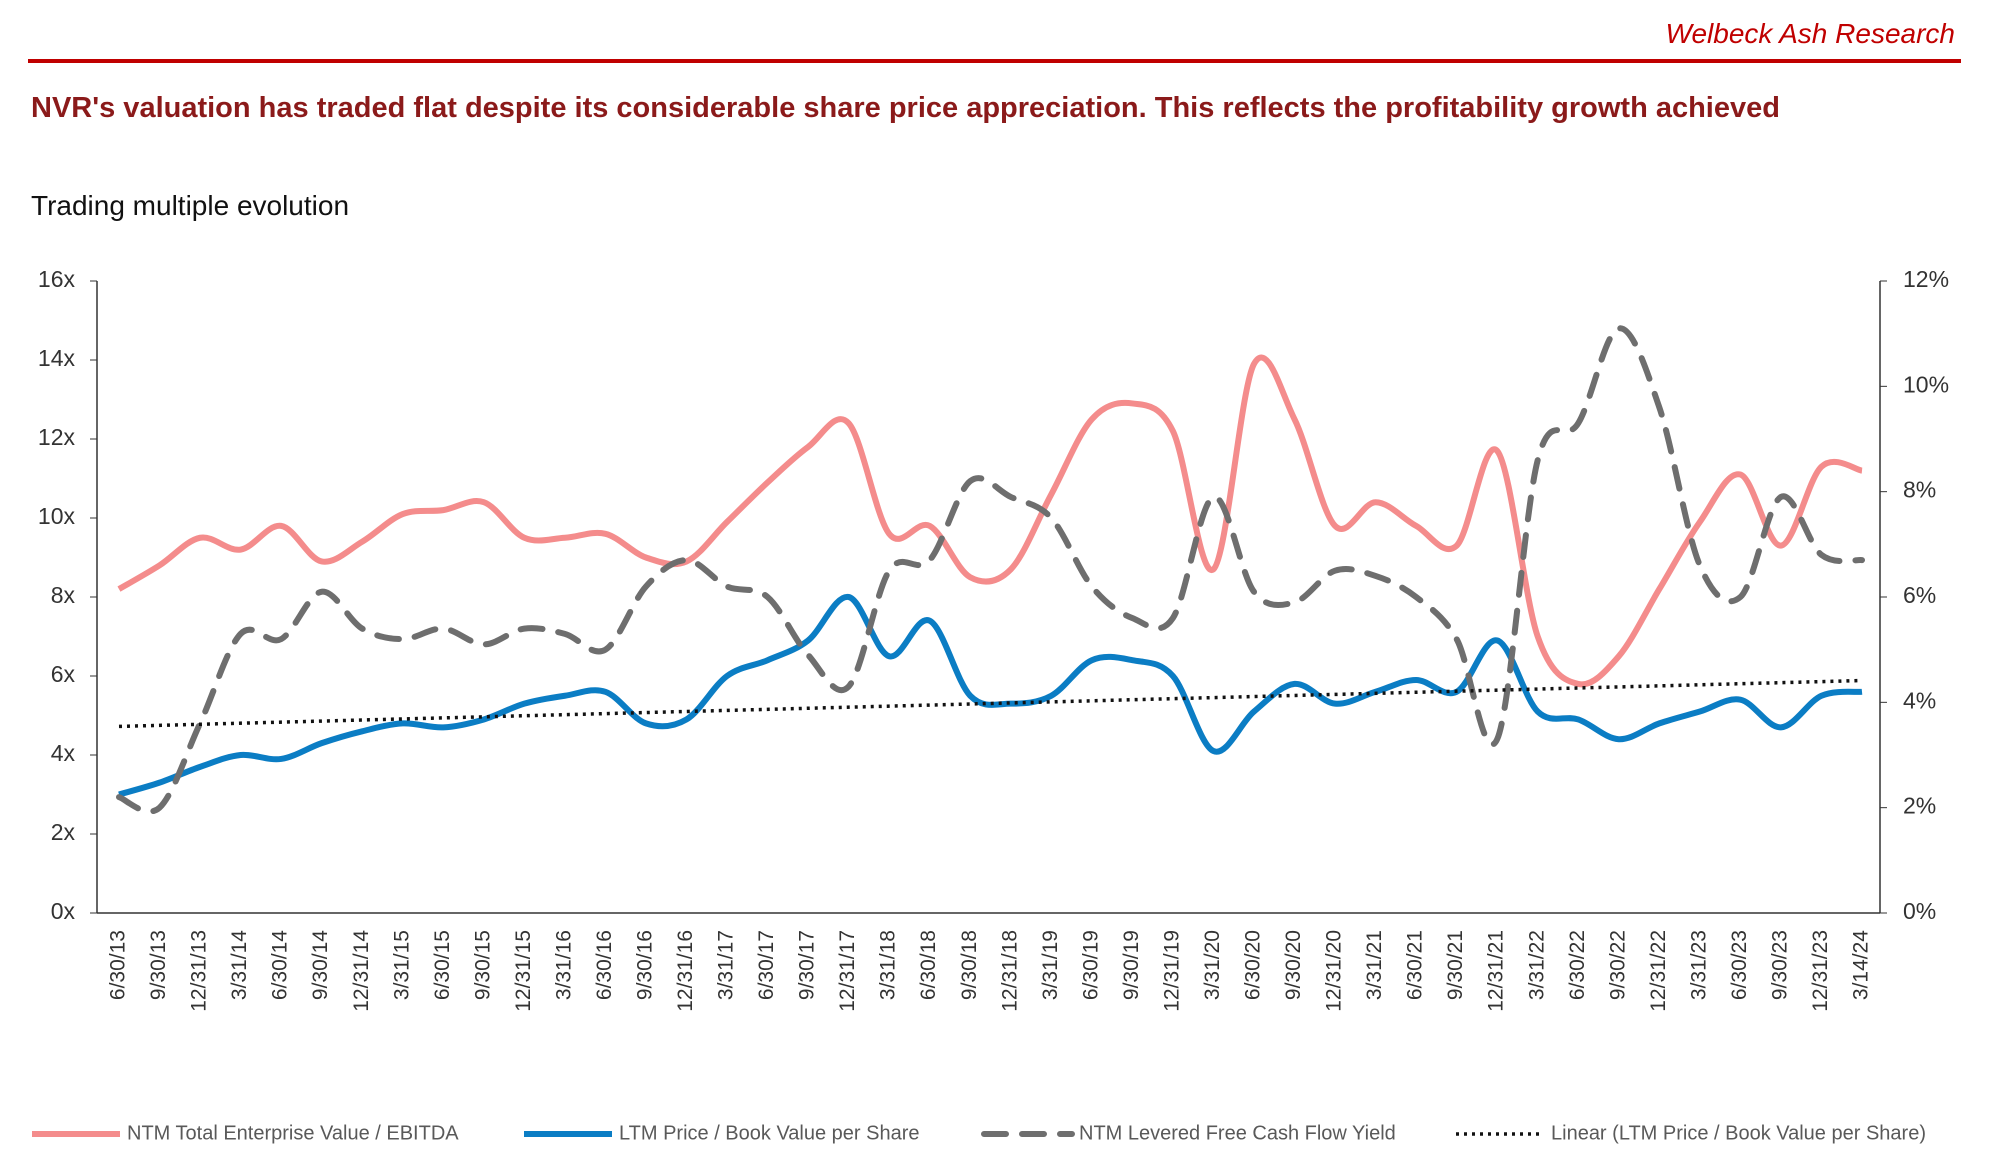 This screenshot has height=1154, width=2000. I want to click on y-tick-label: 2x, so click(63, 832).